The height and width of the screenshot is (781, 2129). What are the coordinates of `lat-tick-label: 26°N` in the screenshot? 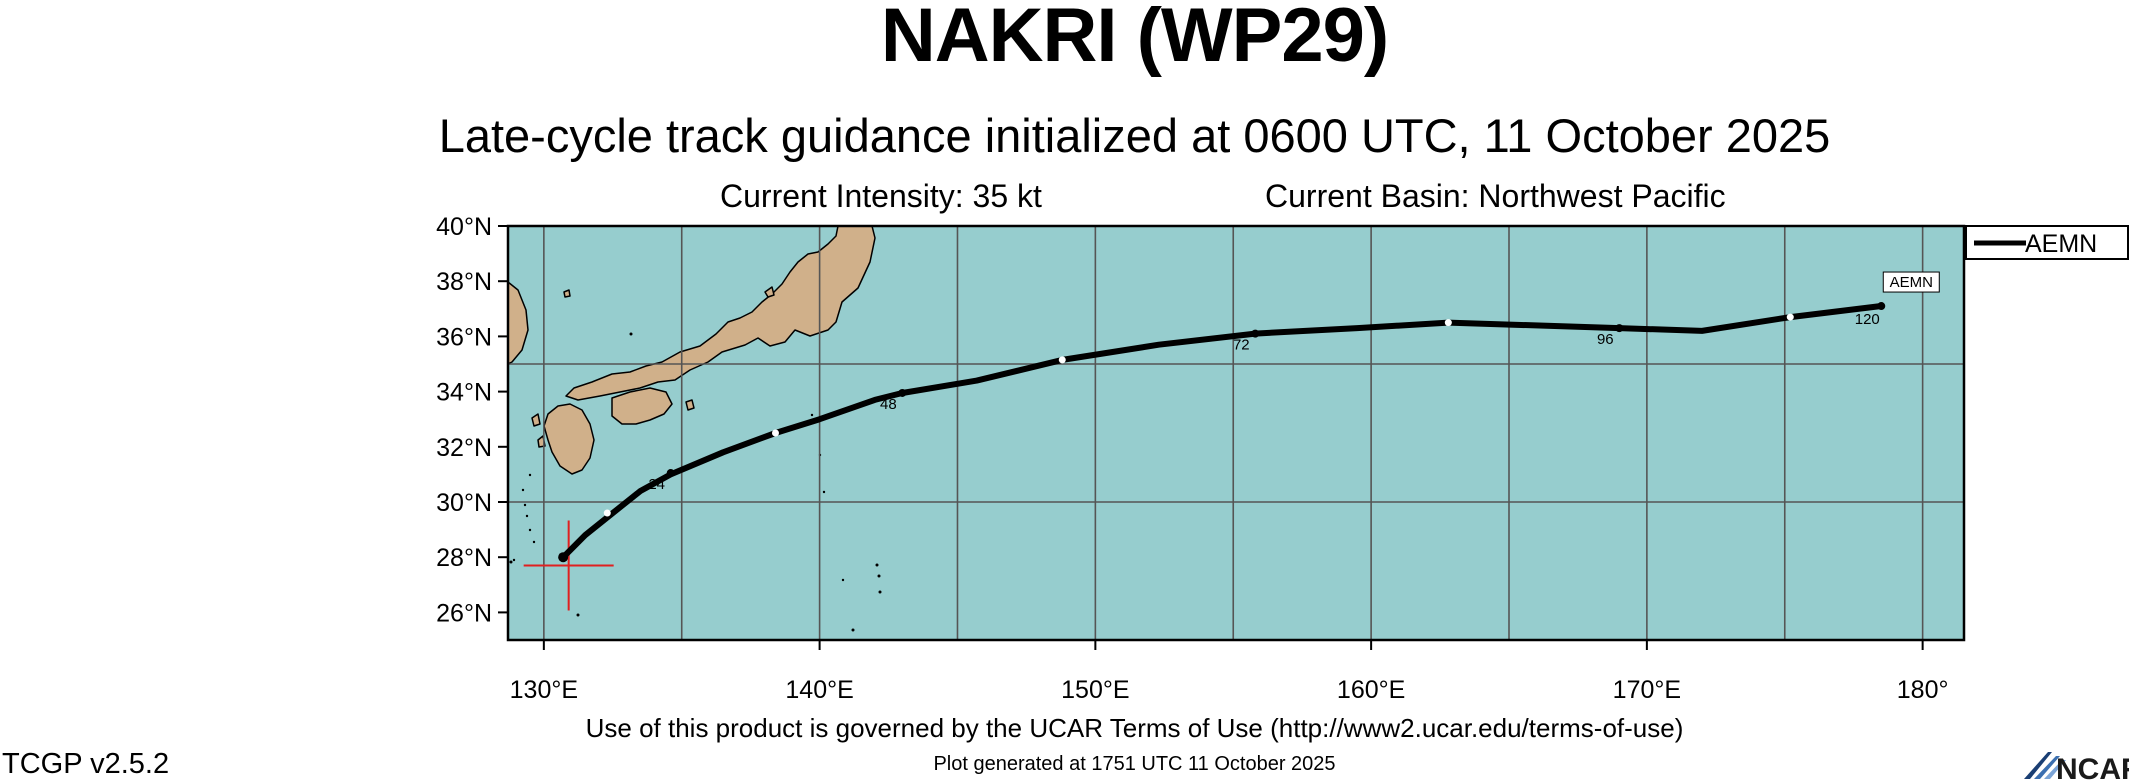 It's located at (464, 613).